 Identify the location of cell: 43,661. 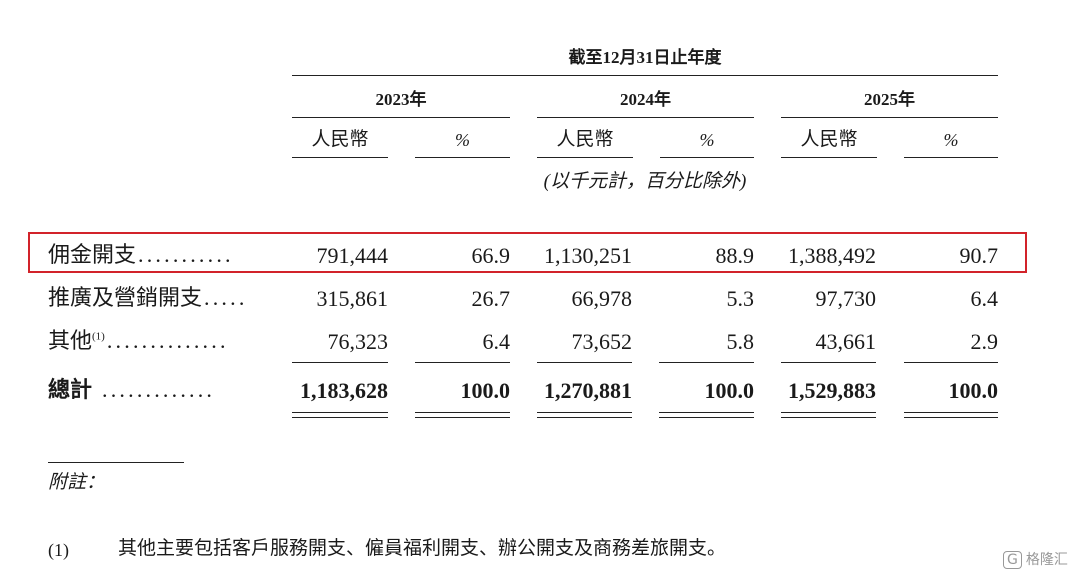
(846, 341).